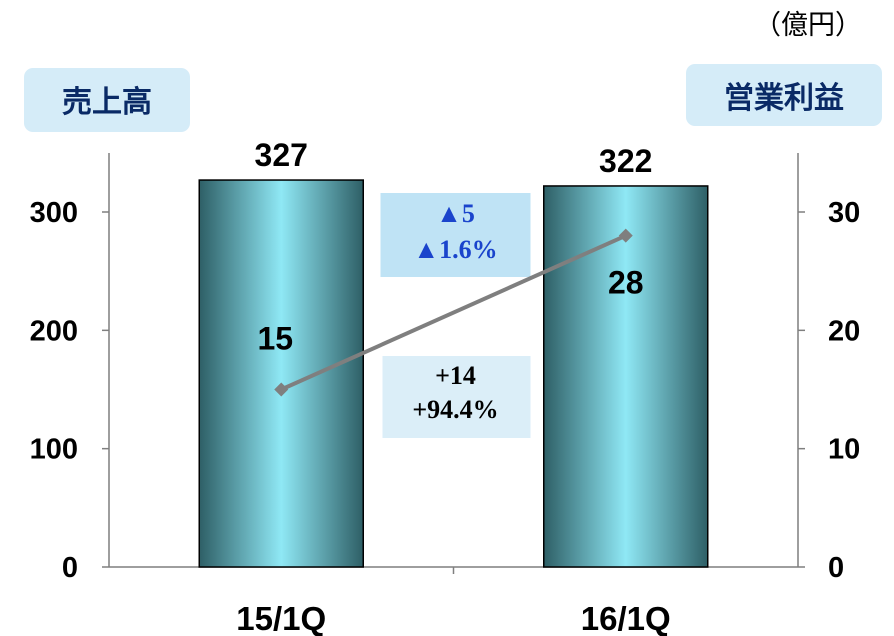  Describe the element at coordinates (844, 450) in the screenshot. I see `right-tick-label: 10` at that location.